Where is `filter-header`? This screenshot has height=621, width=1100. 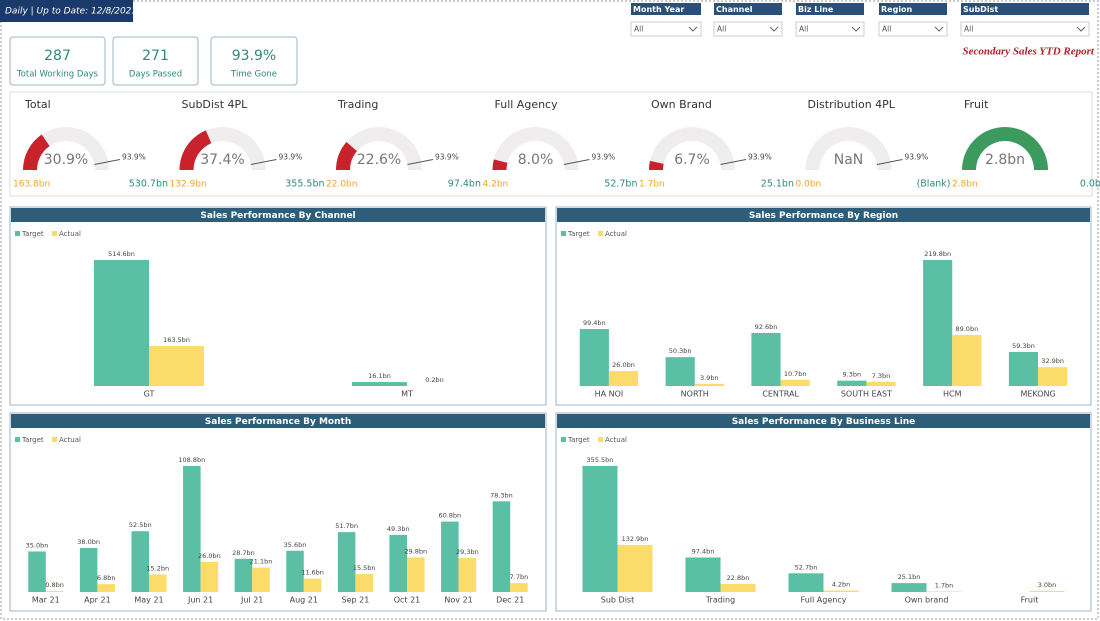
filter-header is located at coordinates (913, 9).